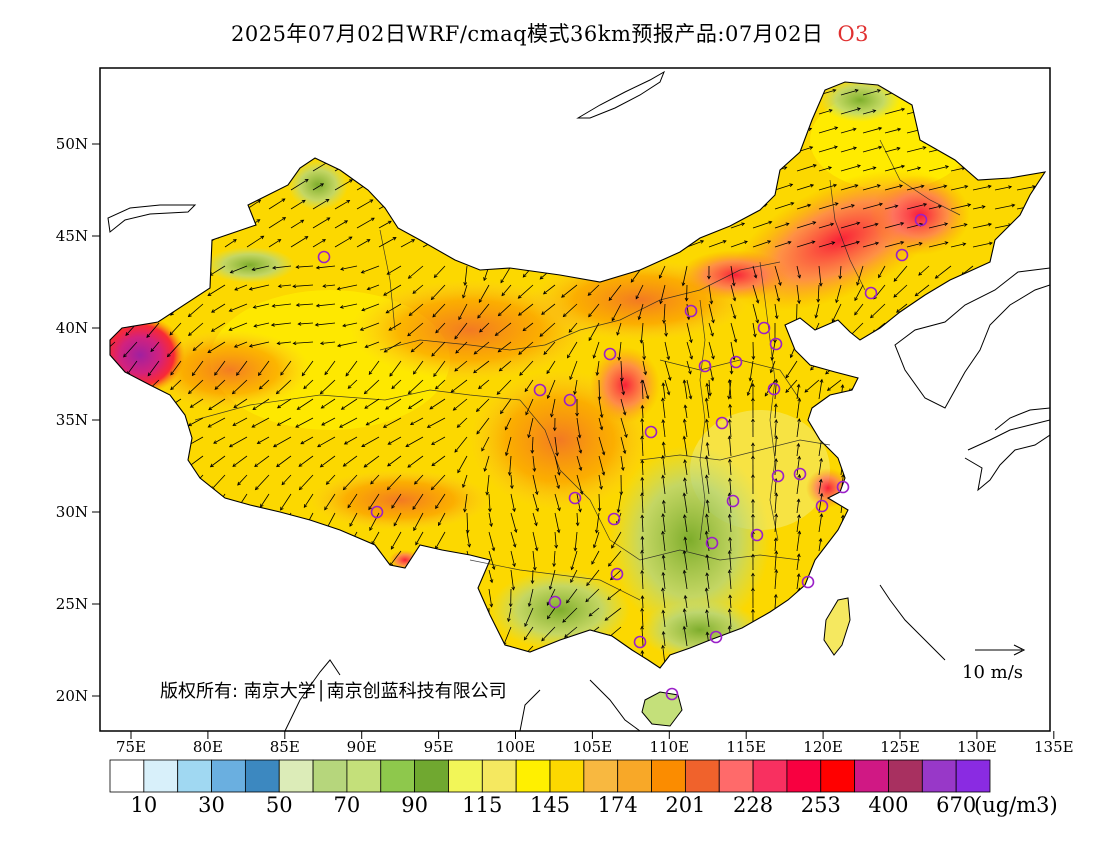 This screenshot has height=850, width=1100. What do you see at coordinates (482, 805) in the screenshot?
I see `colorbar-tick-label: 115` at bounding box center [482, 805].